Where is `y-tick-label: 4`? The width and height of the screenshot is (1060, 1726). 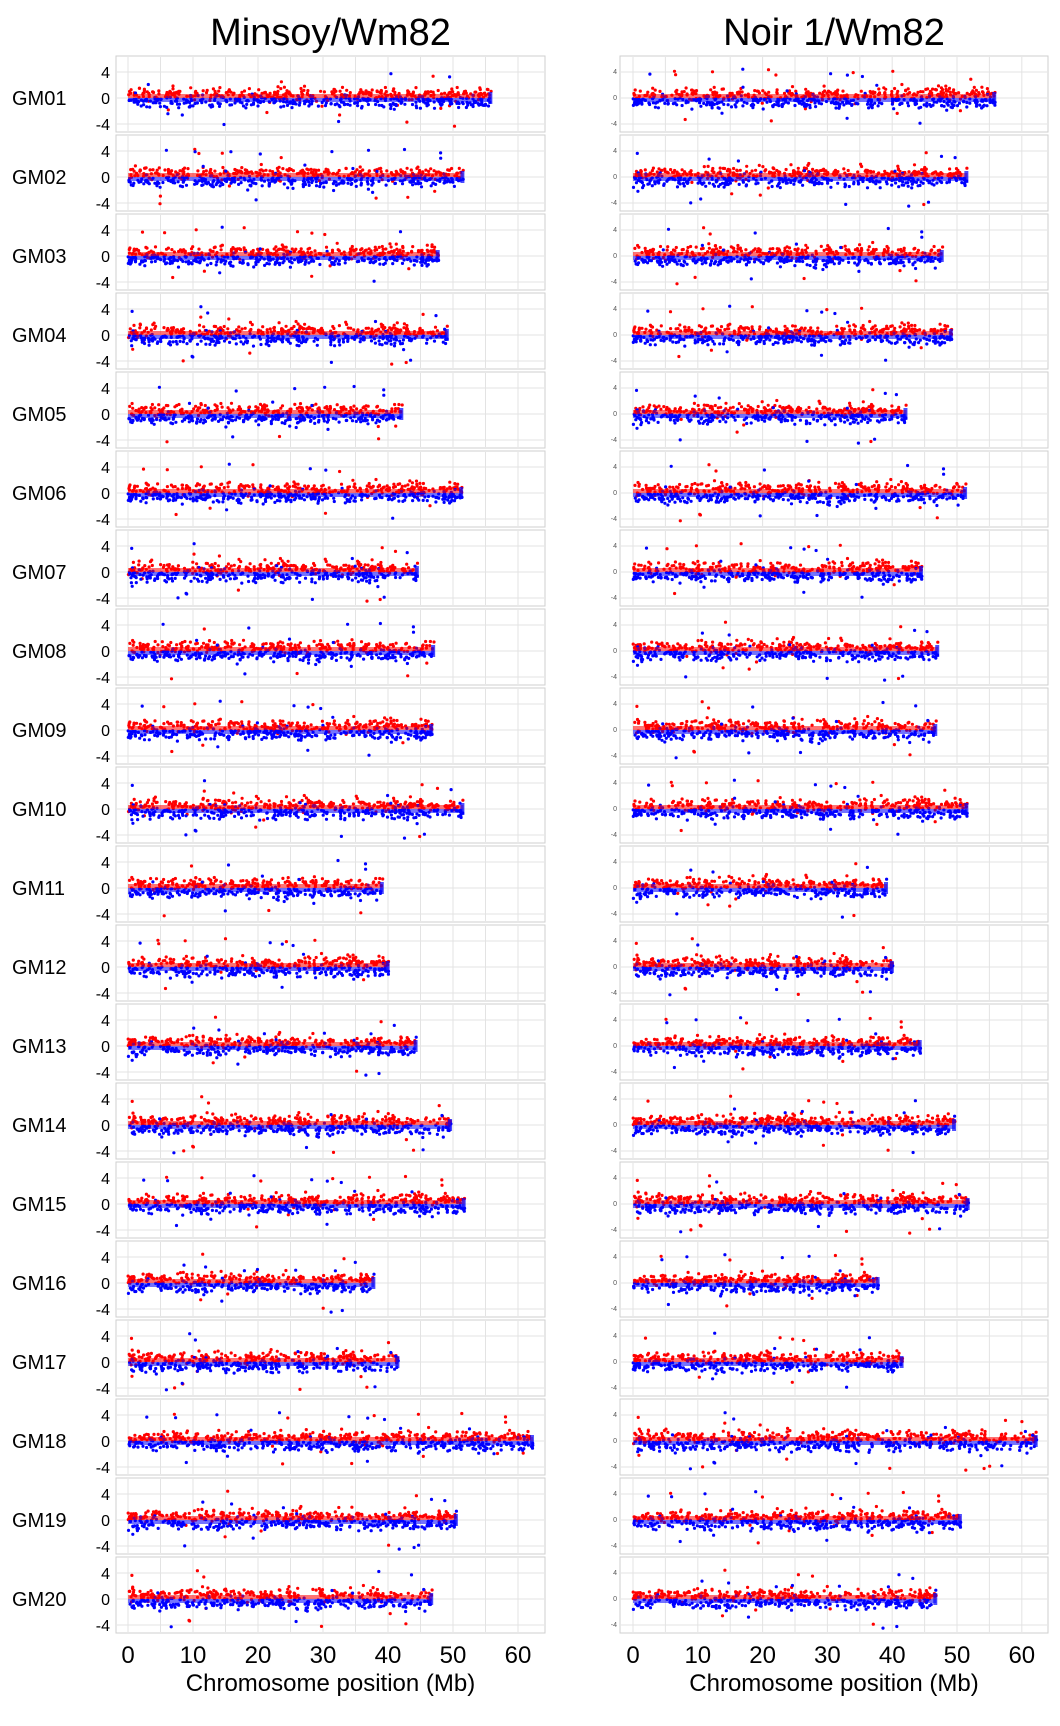
y-tick-label: 4 is located at coordinates (105, 310).